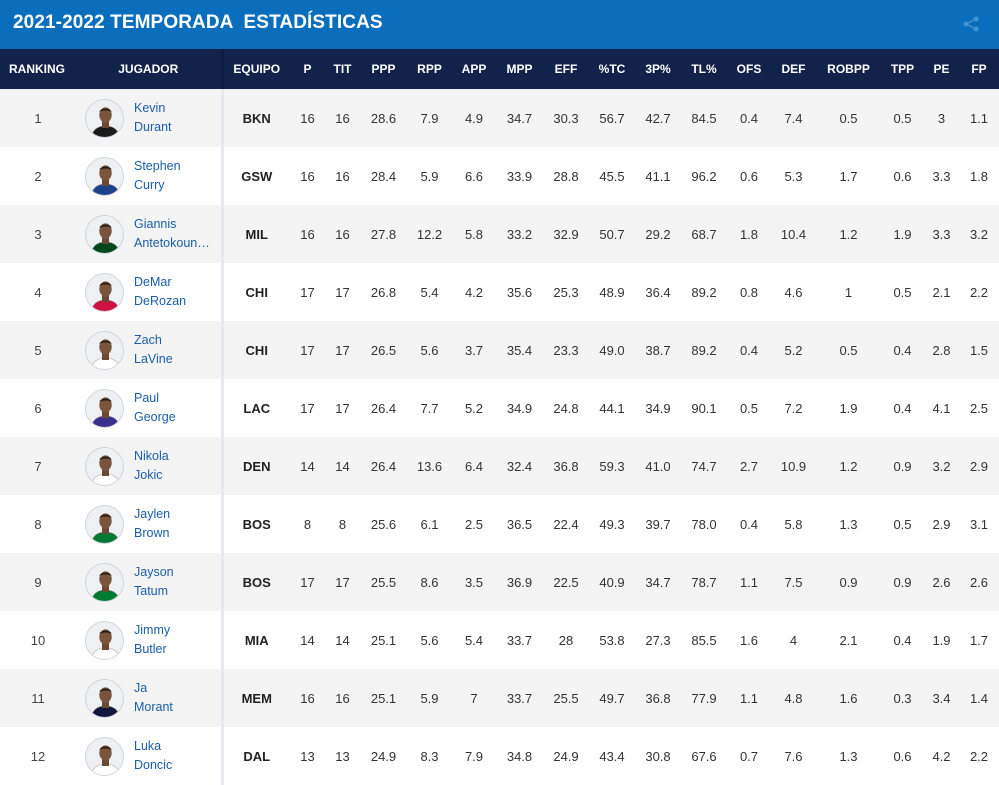 Image resolution: width=999 pixels, height=785 pixels. I want to click on stat-cell-p: 14, so click(307, 466).